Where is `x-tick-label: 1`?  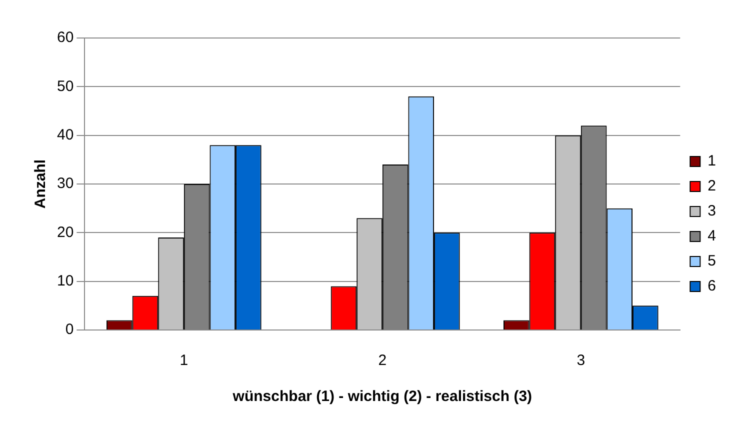 x-tick-label: 1 is located at coordinates (184, 361).